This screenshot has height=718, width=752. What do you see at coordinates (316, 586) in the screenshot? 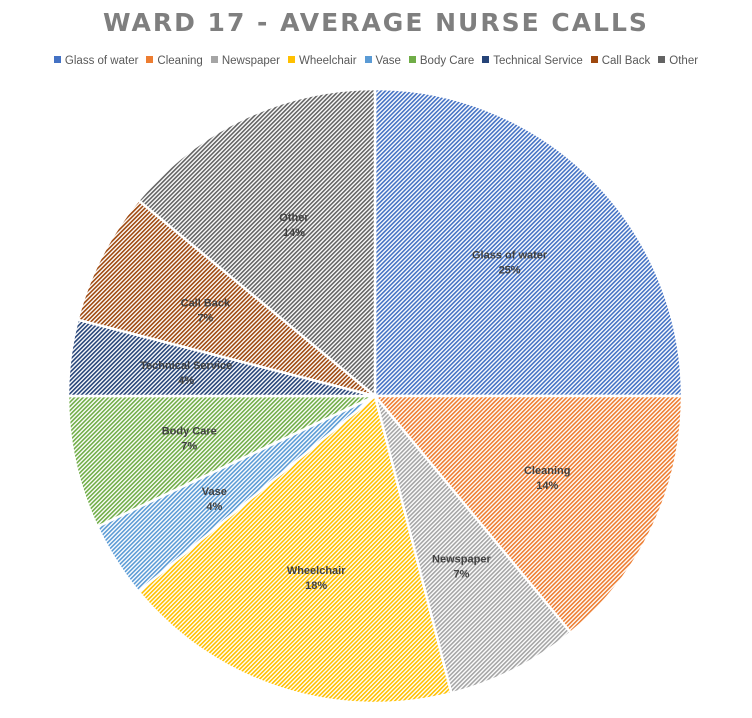
I see `data-label-percent: 18%` at bounding box center [316, 586].